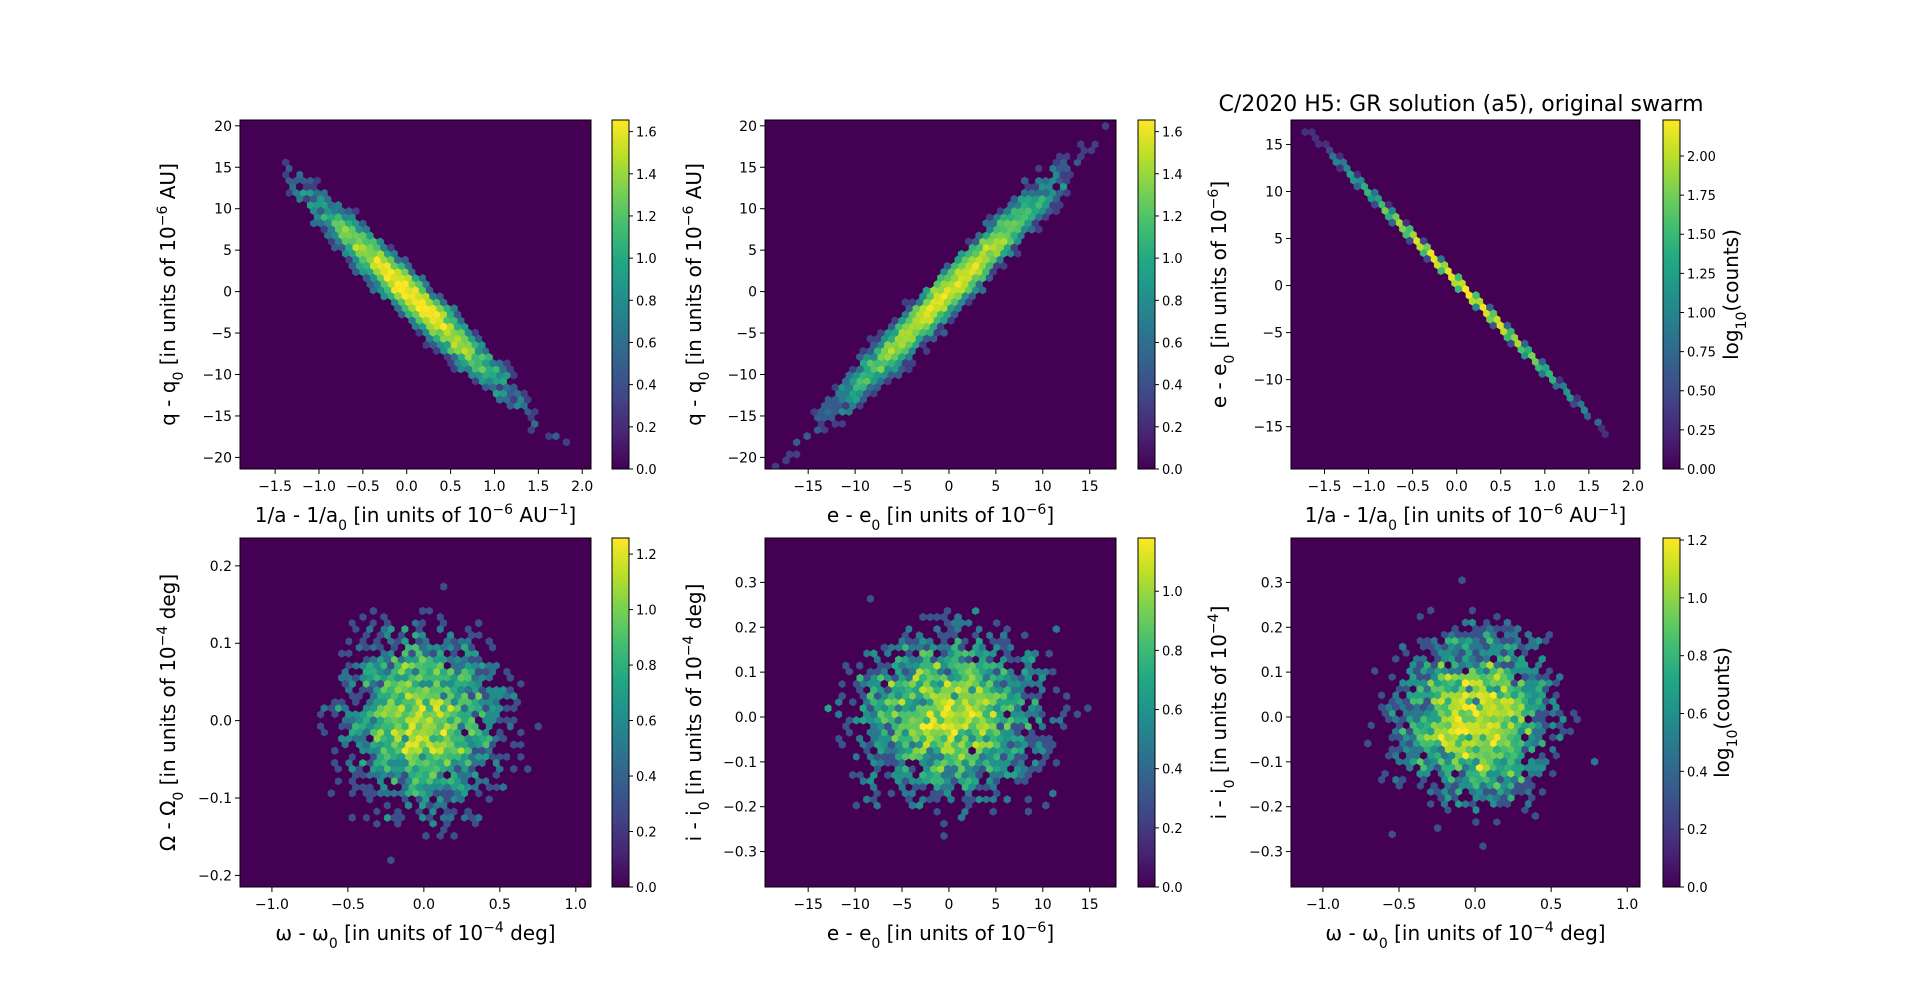 The width and height of the screenshot is (1920, 997). What do you see at coordinates (1671, 712) in the screenshot?
I see `colorbar-gradient` at bounding box center [1671, 712].